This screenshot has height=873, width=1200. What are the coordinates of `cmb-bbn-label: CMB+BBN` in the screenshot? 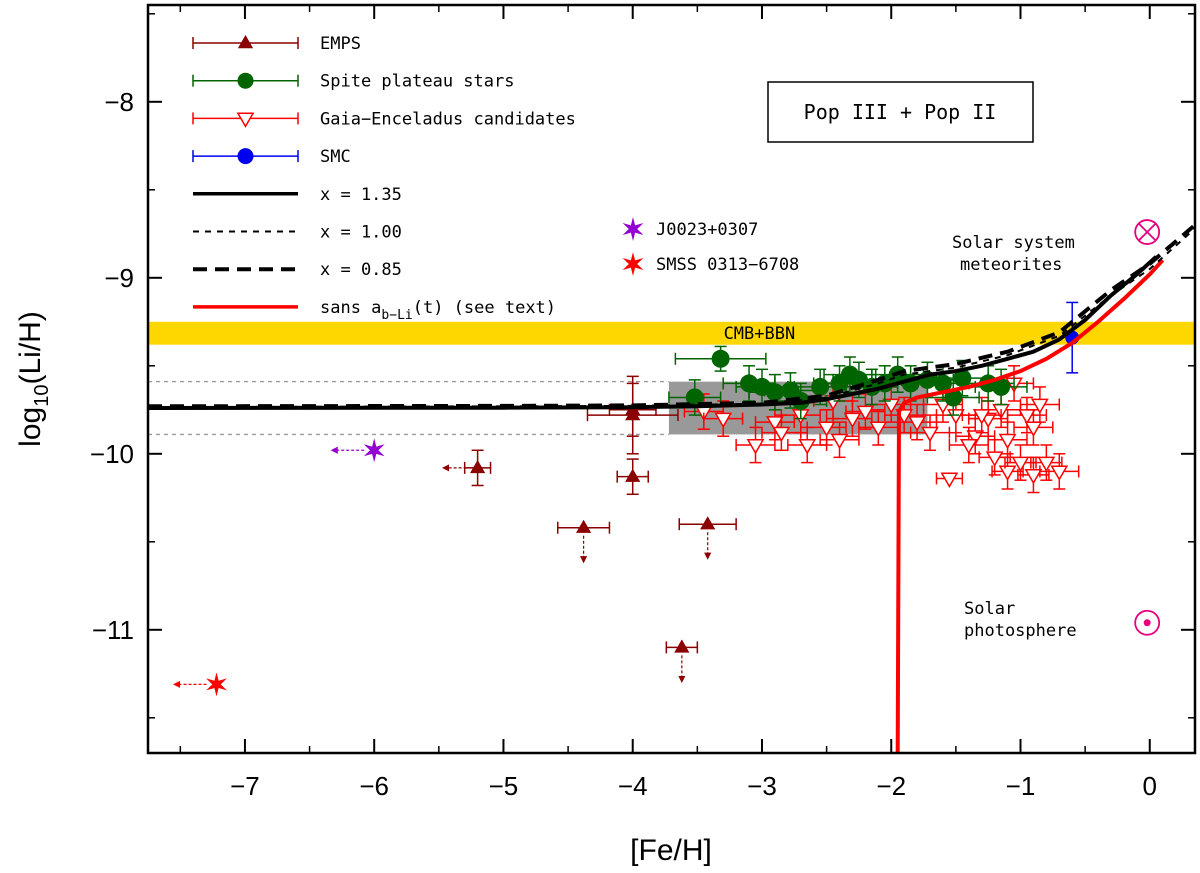 It's located at (760, 334).